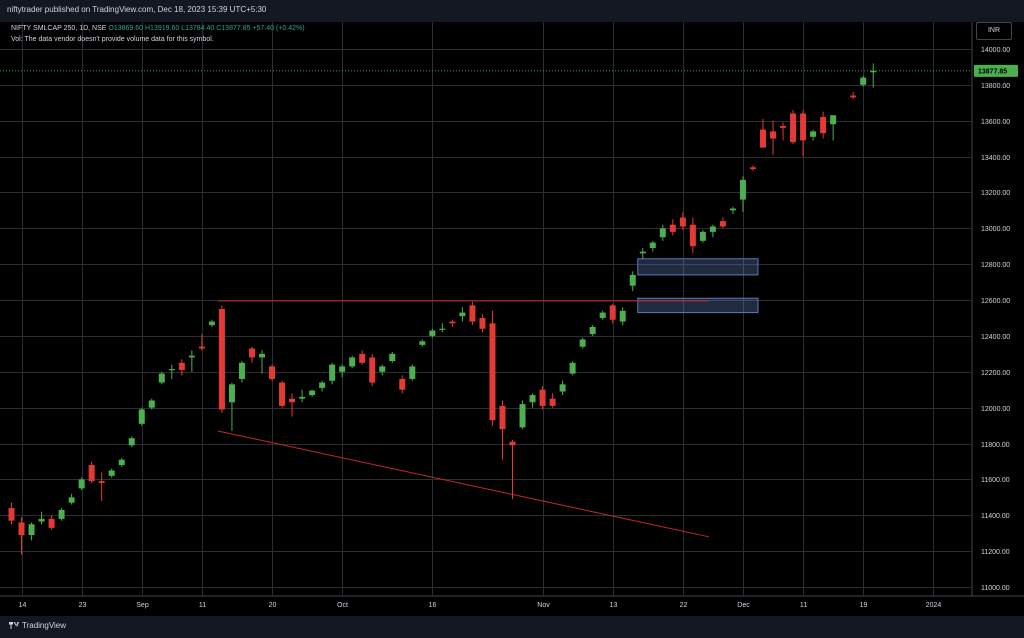  Describe the element at coordinates (698, 305) in the screenshot. I see `zone-lower` at that location.